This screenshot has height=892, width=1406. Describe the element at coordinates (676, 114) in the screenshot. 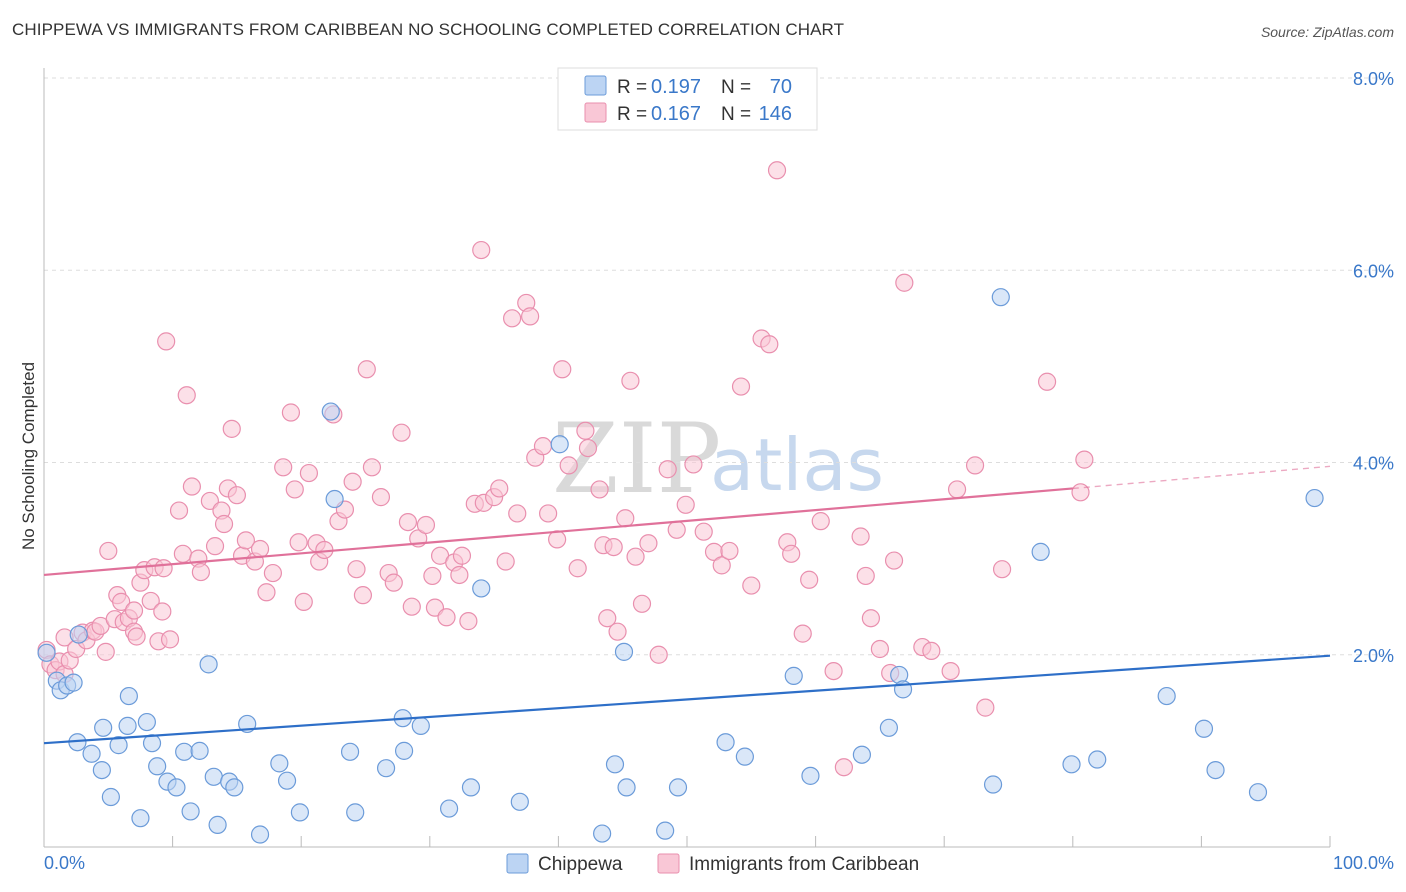

I see `legend-r-value-2: 0.167` at that location.